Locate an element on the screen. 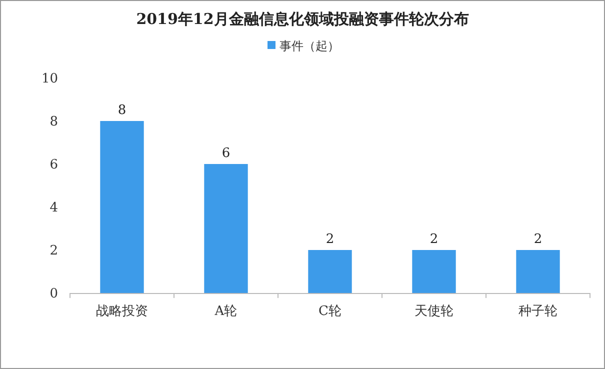  y-tick-label: 2 is located at coordinates (54, 251).